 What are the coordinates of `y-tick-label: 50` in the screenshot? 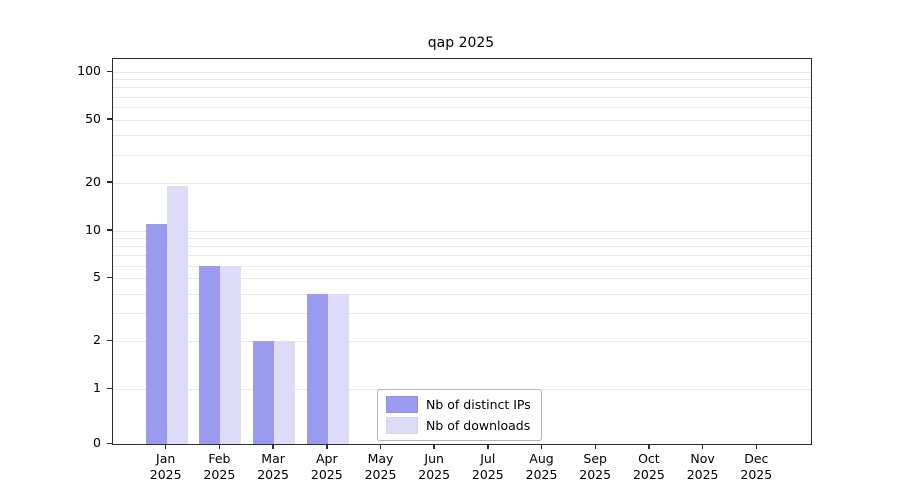 It's located at (93, 118).